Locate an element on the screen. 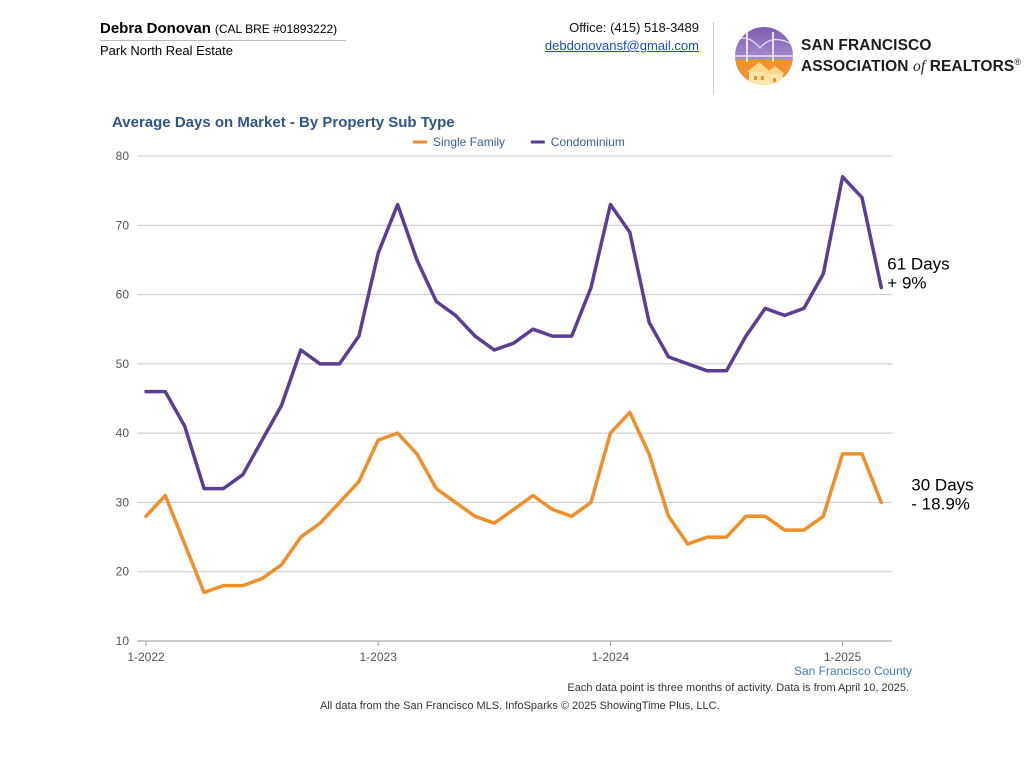 The width and height of the screenshot is (1024, 768). logo-line-2-of: of is located at coordinates (919, 67).